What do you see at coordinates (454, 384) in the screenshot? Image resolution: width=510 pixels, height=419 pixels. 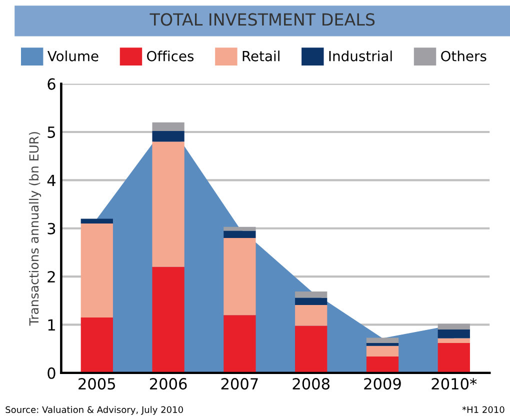 I see `x-tick-label: 2010*` at bounding box center [454, 384].